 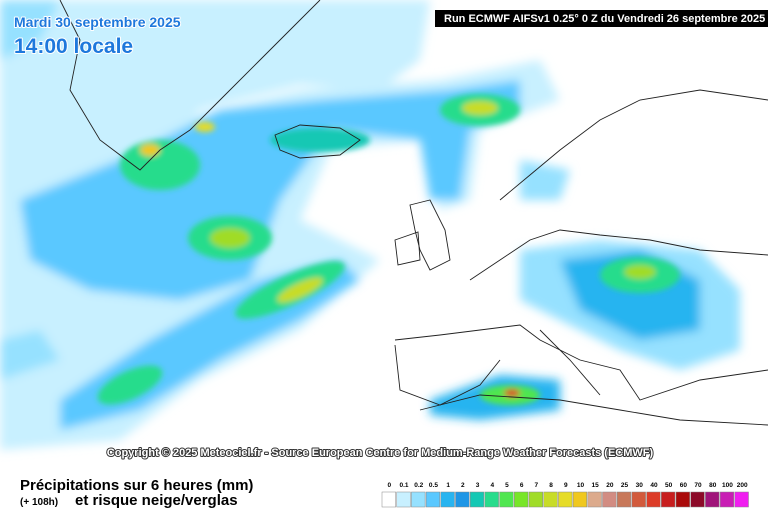 What do you see at coordinates (156, 500) in the screenshot?
I see `footer-subtitle: et risque neige/verglas` at bounding box center [156, 500].